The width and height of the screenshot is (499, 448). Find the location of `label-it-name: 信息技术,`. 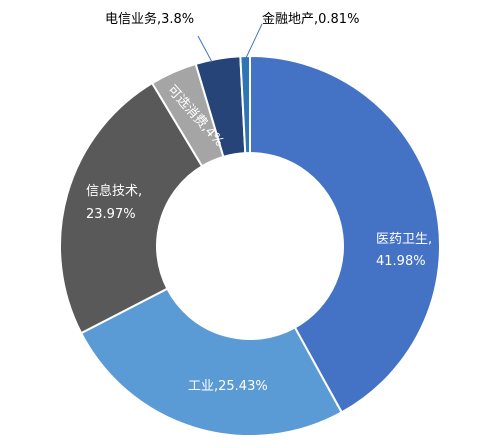

label-it-name: 信息技术, is located at coordinates (114, 191).